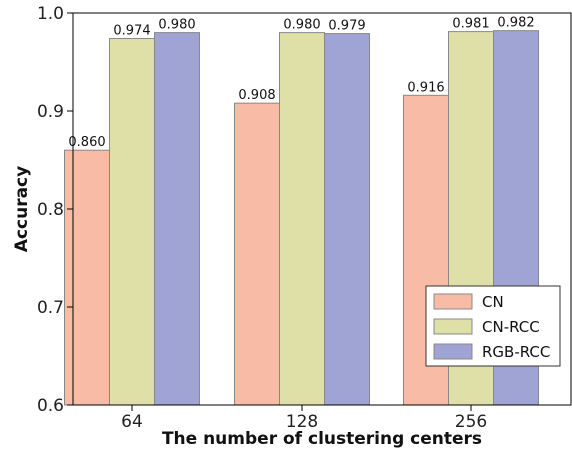  Describe the element at coordinates (425, 87) in the screenshot. I see `data-label-cn-256: 0.916` at that location.